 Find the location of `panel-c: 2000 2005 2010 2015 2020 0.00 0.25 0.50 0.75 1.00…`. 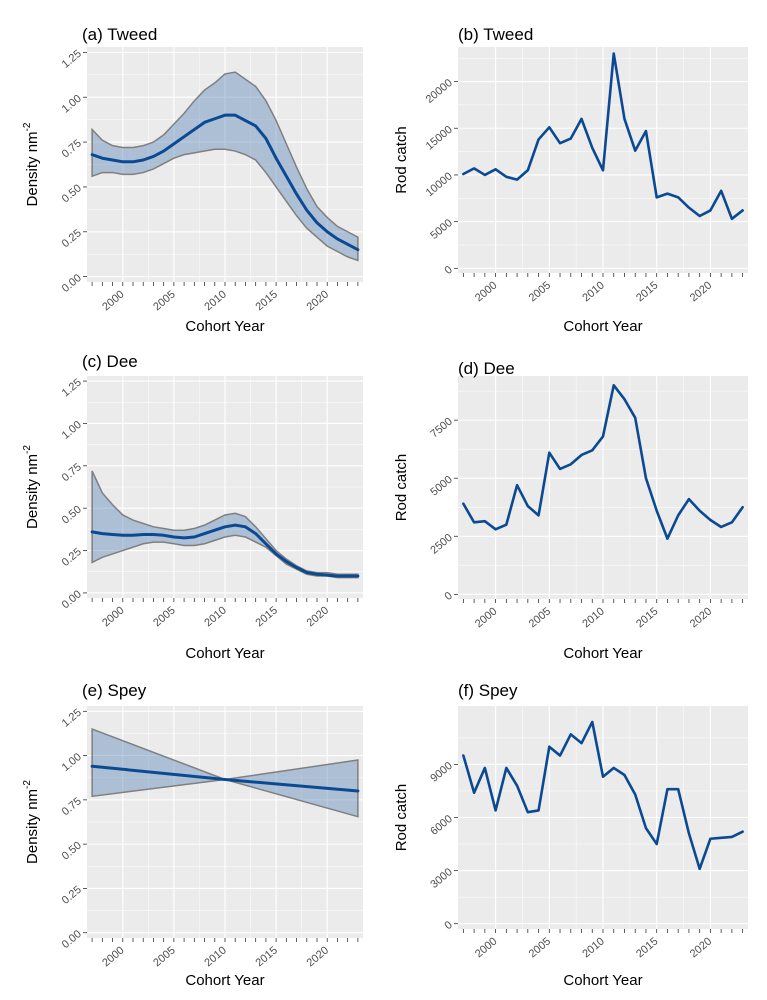

panel-c: 2000 2005 2010 2015 2020 0.00 0.25 0.50 0.75 1.00… is located at coordinates (192, 507).